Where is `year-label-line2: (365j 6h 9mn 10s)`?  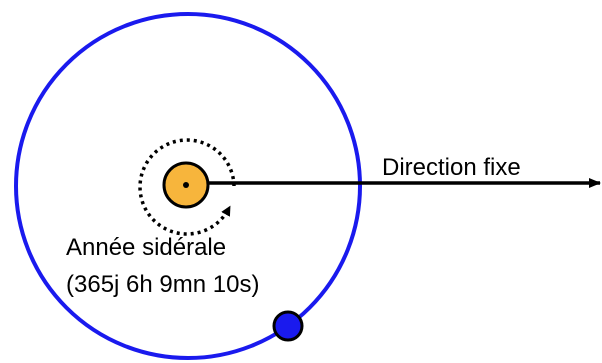
year-label-line2: (365j 6h 9mn 10s) is located at coordinates (162, 284).